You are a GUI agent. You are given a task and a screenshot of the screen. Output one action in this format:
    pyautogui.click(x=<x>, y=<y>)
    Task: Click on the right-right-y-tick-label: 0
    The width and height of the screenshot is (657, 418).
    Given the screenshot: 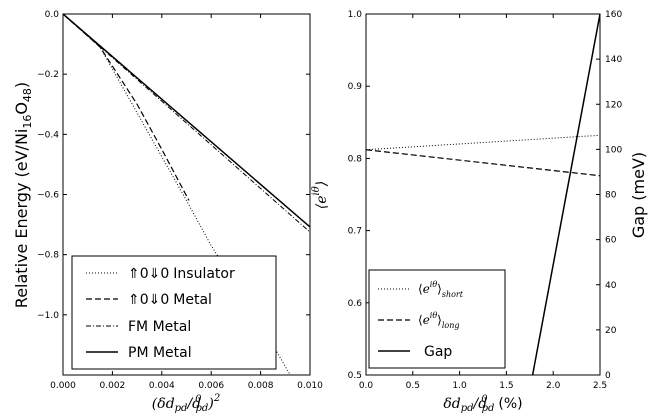 What is the action you would take?
    pyautogui.click(x=608, y=376)
    